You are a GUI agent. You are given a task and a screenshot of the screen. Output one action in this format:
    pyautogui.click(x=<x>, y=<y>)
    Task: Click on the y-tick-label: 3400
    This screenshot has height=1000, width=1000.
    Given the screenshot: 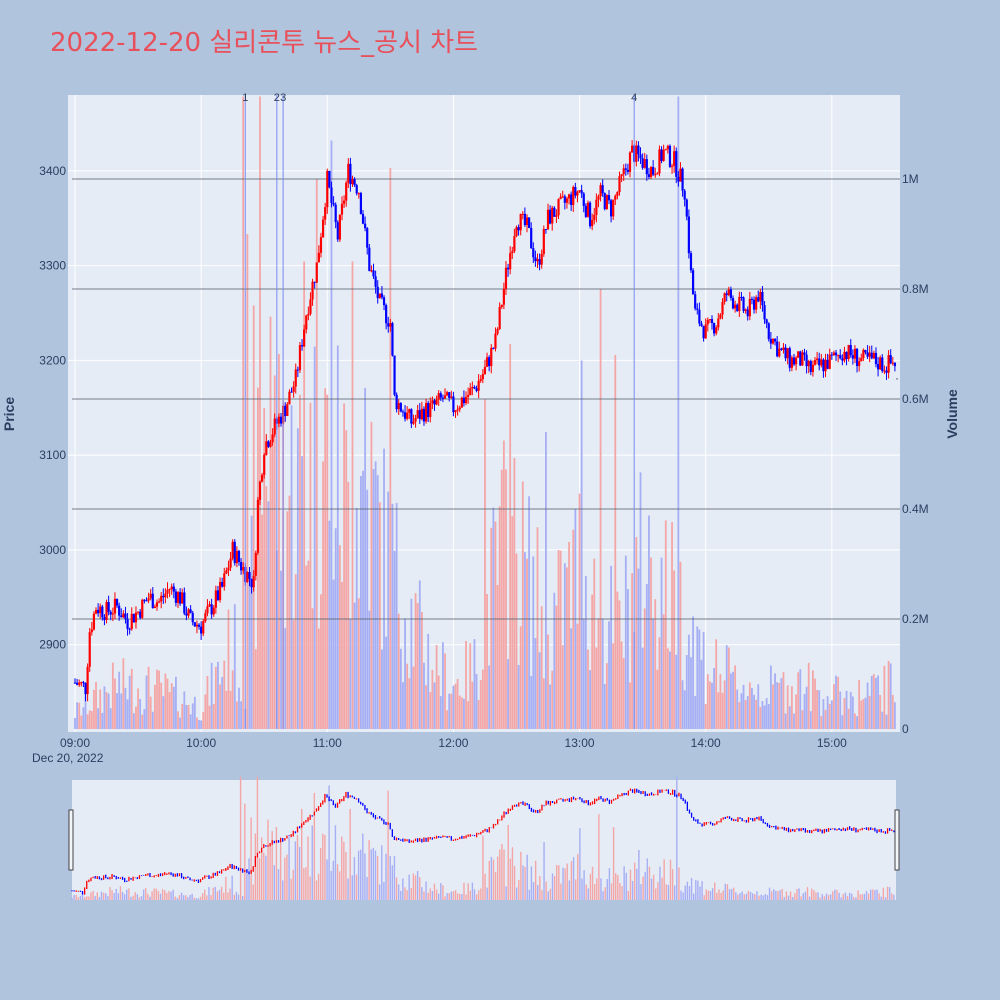 What is the action you would take?
    pyautogui.click(x=52, y=171)
    